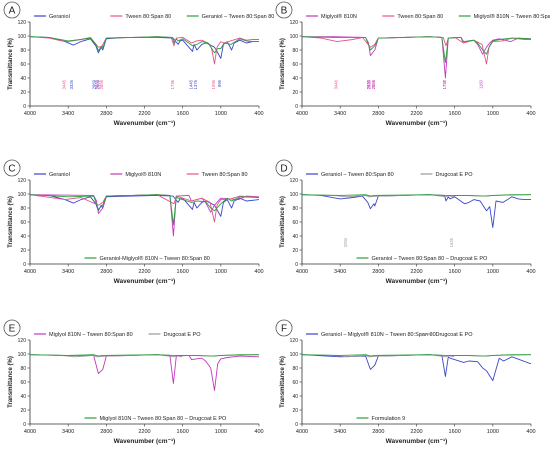 The image size is (550, 467). I want to click on peak-annotation: 1737, so click(444, 84).